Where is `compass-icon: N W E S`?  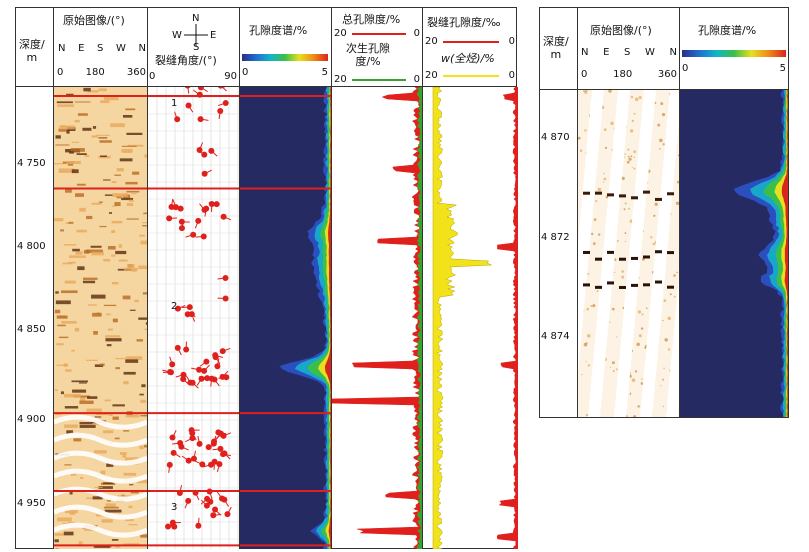
compass-icon: N W E S is located at coordinates (194, 33).